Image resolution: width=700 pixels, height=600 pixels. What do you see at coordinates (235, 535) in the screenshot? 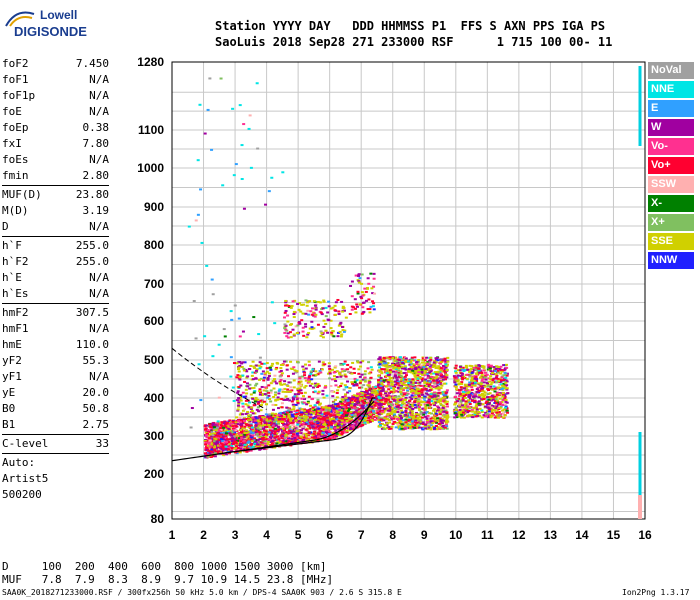
I see `x-tick-label: 3` at bounding box center [235, 535].